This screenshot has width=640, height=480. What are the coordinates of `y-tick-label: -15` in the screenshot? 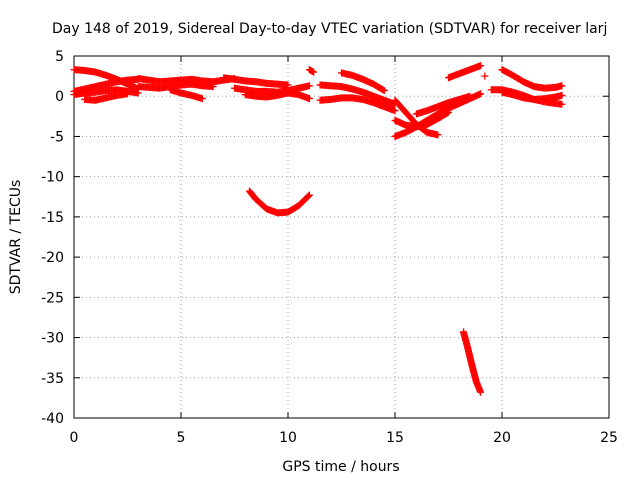 It's located at (52, 218).